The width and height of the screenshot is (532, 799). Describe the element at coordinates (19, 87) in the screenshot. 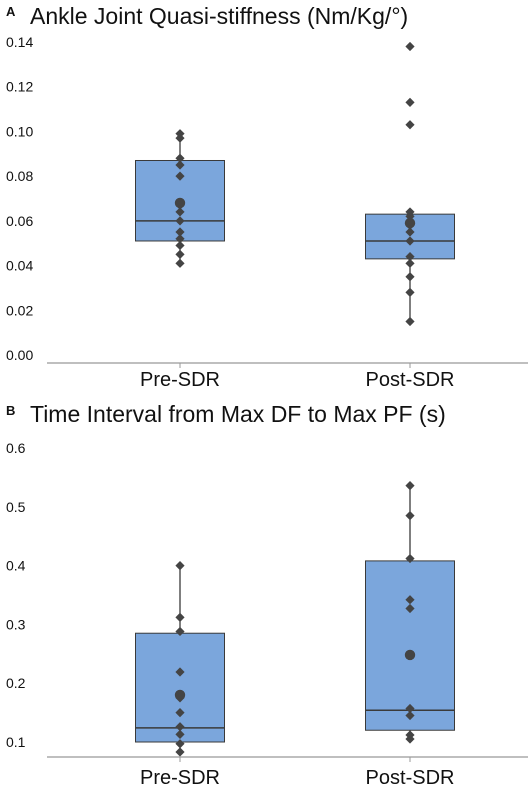

I see `panel-a-ytick-label: 0.12` at that location.